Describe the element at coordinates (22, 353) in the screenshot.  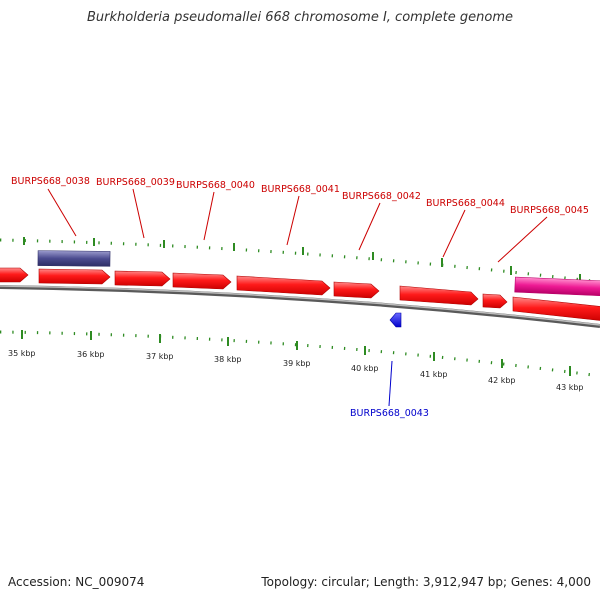
I see `scale-label: 35 kbp` at that location.